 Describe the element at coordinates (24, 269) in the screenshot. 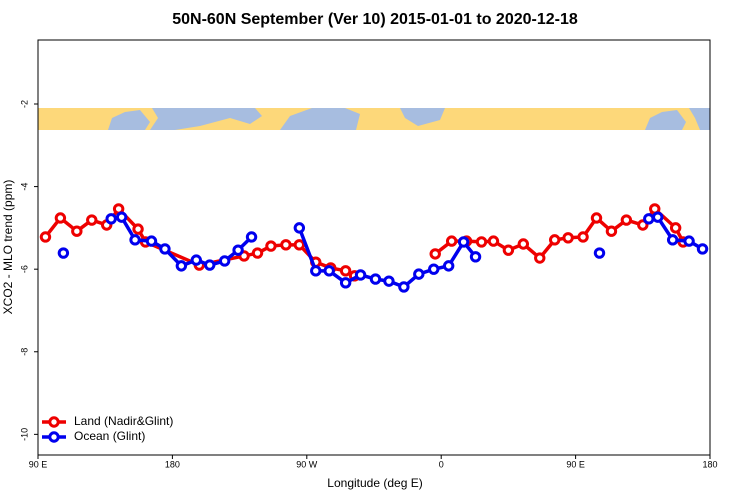

I see `y-tick-label: -6` at that location.